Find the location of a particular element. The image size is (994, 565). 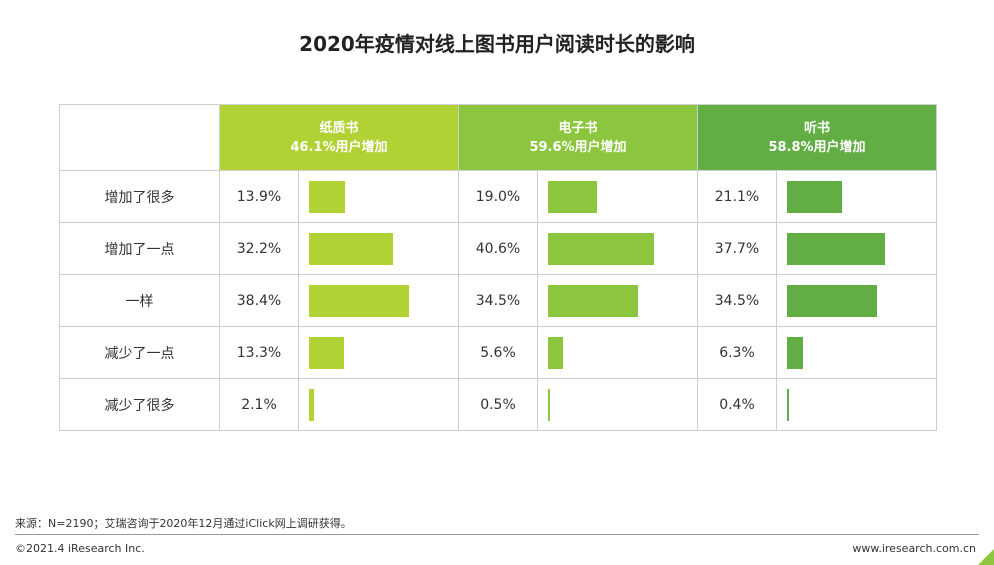

header-row: 纸质书 46.1%用户增加 电子书 59.6%用户增加 听书 58.8%用户增加 is located at coordinates (498, 137).